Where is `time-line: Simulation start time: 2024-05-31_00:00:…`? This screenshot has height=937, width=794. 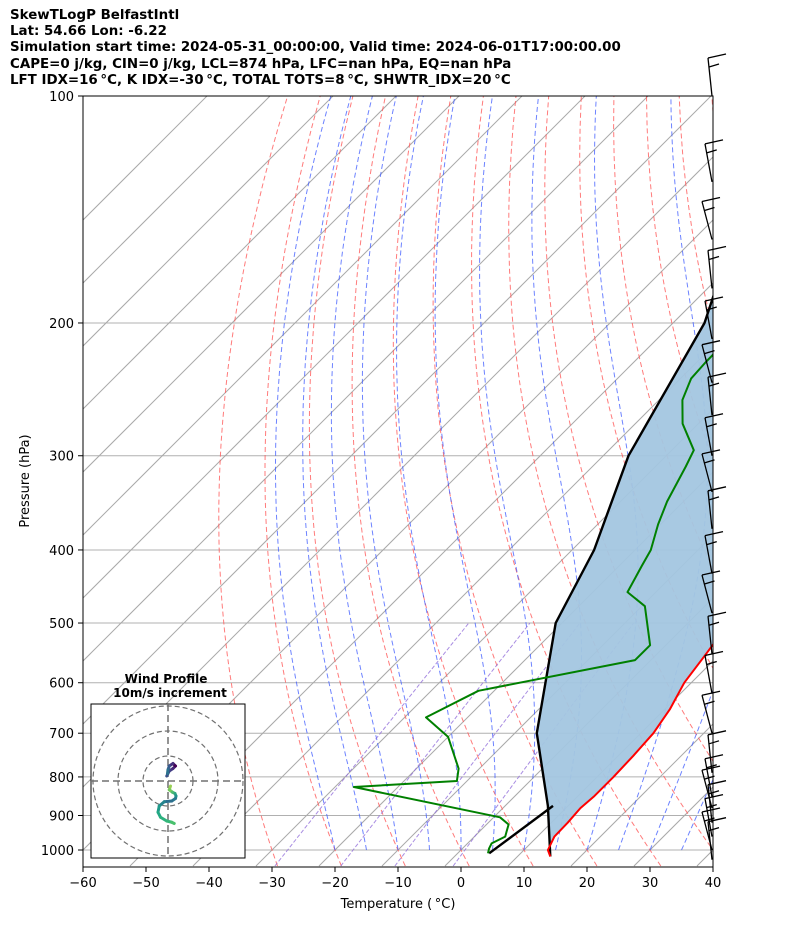 time-line: Simulation start time: 2024-05-31_00:00:… is located at coordinates (315, 48).